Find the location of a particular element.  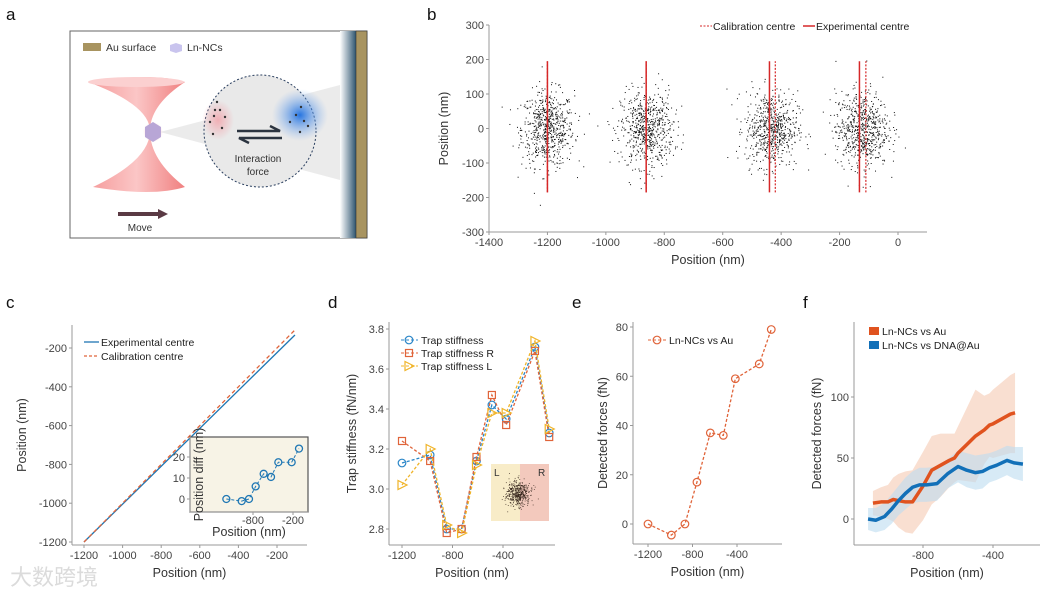

legend-label: Ln-NCs vs Au is located at coordinates (701, 341).